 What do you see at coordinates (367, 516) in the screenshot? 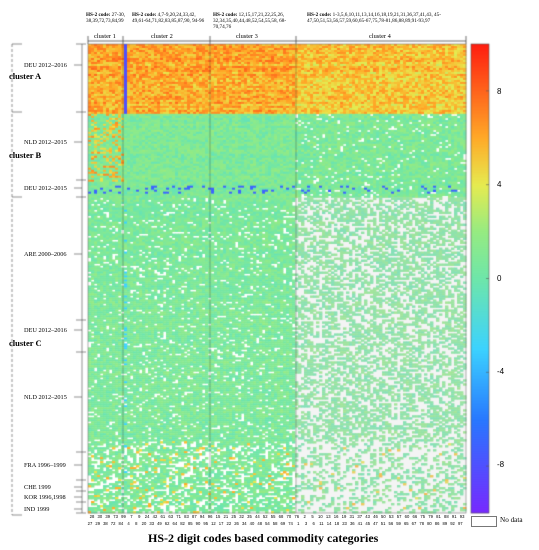
I see `x-tick-label: 43` at bounding box center [367, 516].